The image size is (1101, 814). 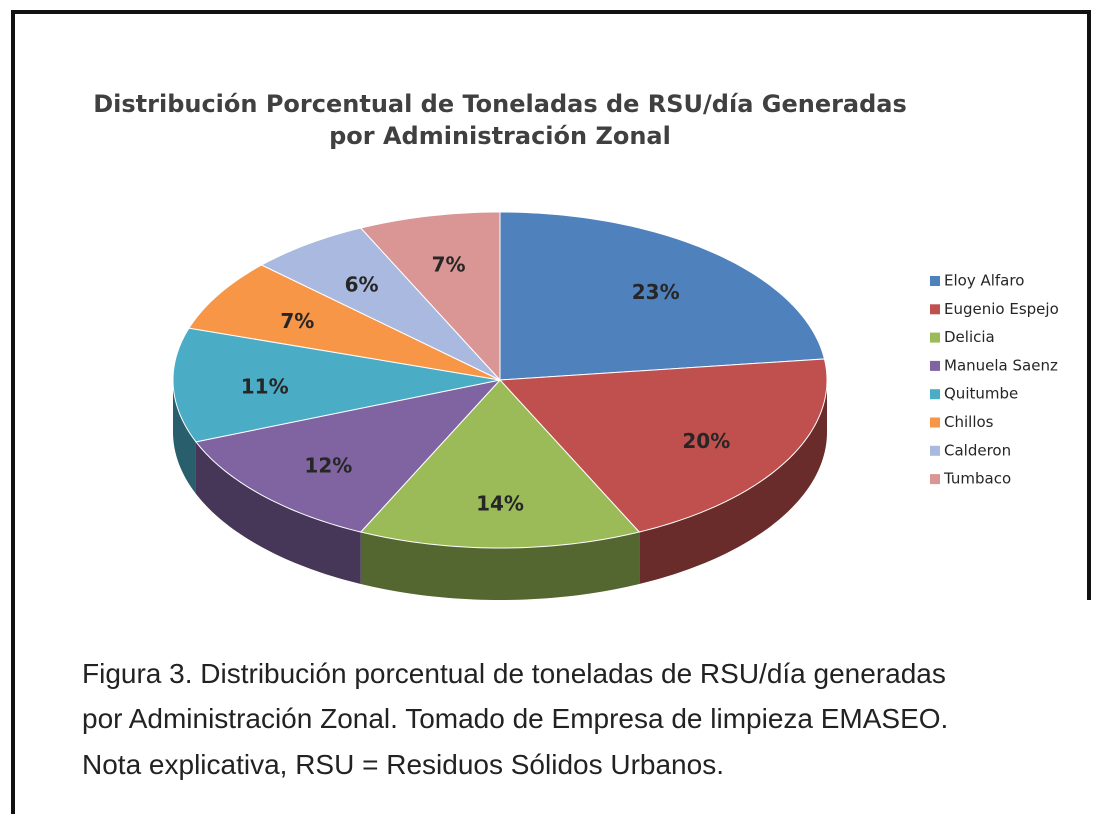 I want to click on legend-label: Eugenio Espejo, so click(x=1001, y=309).